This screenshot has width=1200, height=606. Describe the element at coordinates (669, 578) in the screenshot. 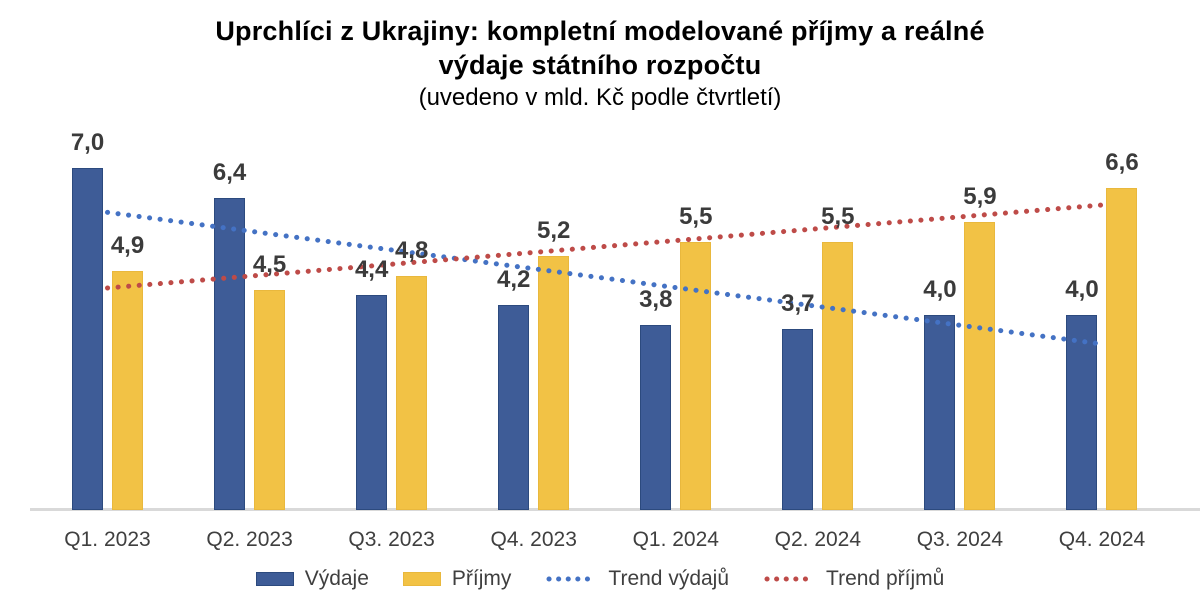

I see `legend-label: Trend výdajů` at that location.